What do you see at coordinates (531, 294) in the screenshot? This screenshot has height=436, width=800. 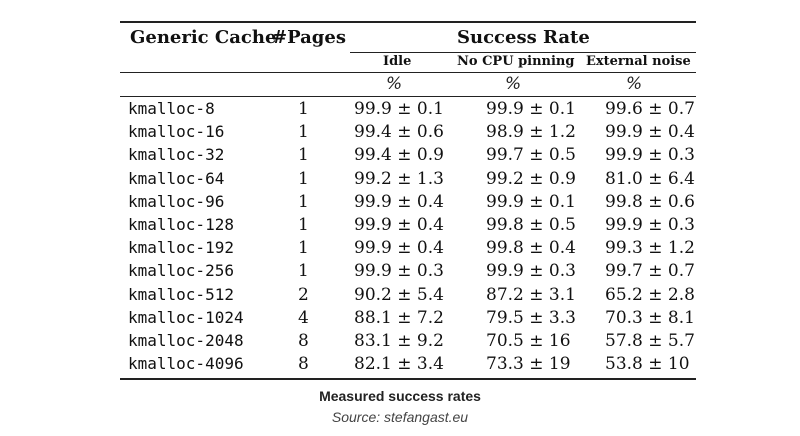 I see `cell-no-cpu-pinning: 87.2 ± 3.1` at bounding box center [531, 294].